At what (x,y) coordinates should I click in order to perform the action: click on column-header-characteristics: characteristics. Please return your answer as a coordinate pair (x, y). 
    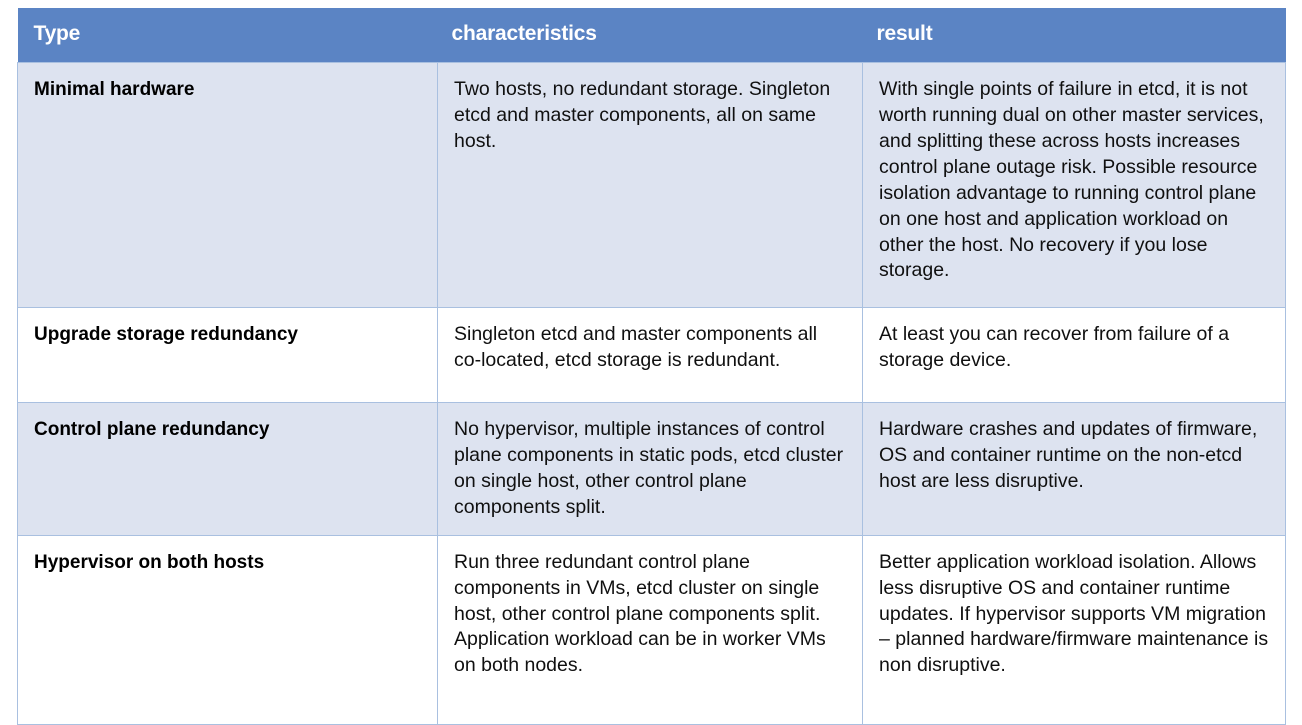
    Looking at the image, I should click on (650, 35).